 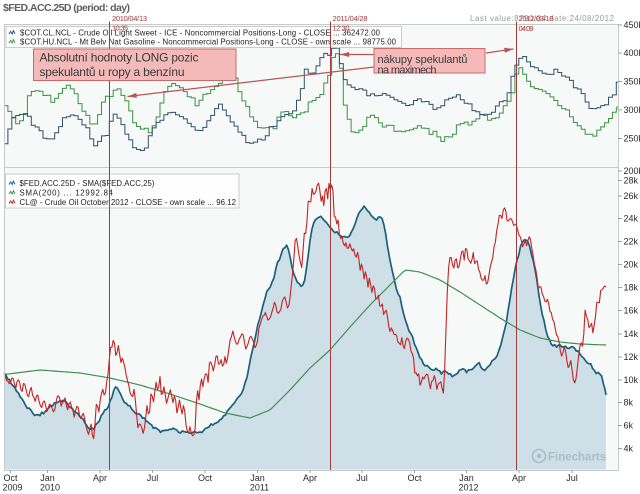 What do you see at coordinates (350, 18) in the screenshot?
I see `svg-text: 2011/04/28` at bounding box center [350, 18].